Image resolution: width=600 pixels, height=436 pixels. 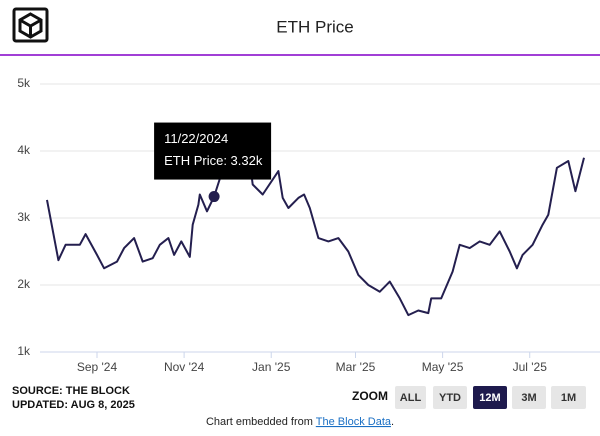 What do you see at coordinates (314, 26) in the screenshot?
I see `chart-title: ETH Price` at bounding box center [314, 26].